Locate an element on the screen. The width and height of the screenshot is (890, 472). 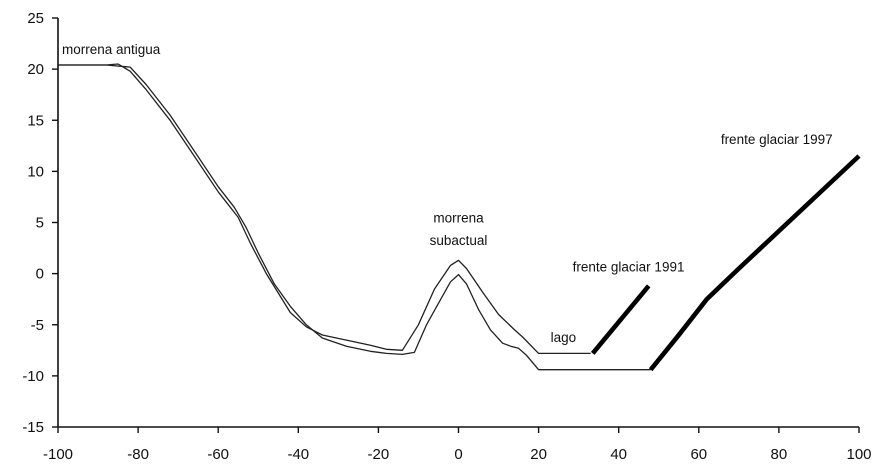
annotation-label: morrena is located at coordinates (458, 218).